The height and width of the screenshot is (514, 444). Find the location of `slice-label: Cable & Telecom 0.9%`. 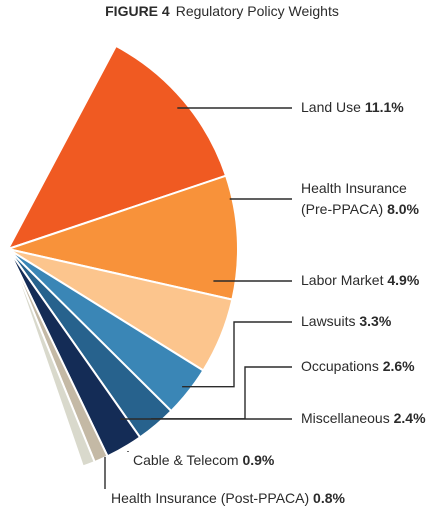

slice-label: Cable & Telecom 0.9% is located at coordinates (204, 460).